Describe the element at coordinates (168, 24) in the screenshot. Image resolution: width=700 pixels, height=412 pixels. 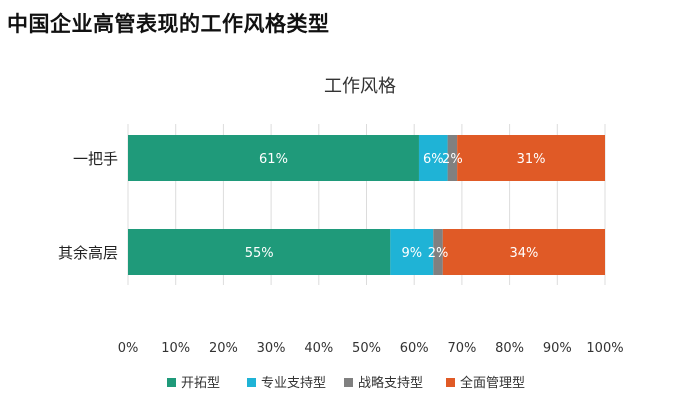
I see `page-title: 中国企业高管表现的工作风格类型` at that location.